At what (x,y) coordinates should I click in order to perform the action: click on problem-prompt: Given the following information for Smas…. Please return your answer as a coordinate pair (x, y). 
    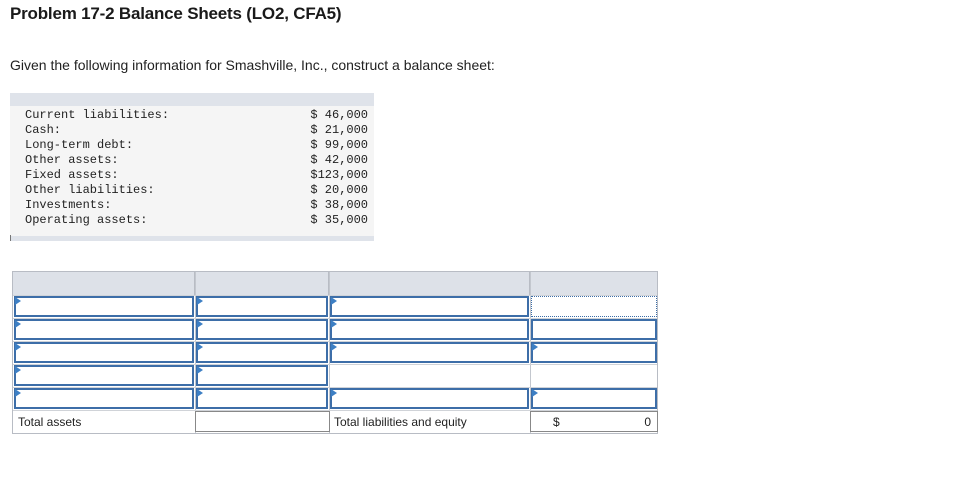
    Looking at the image, I should click on (252, 65).